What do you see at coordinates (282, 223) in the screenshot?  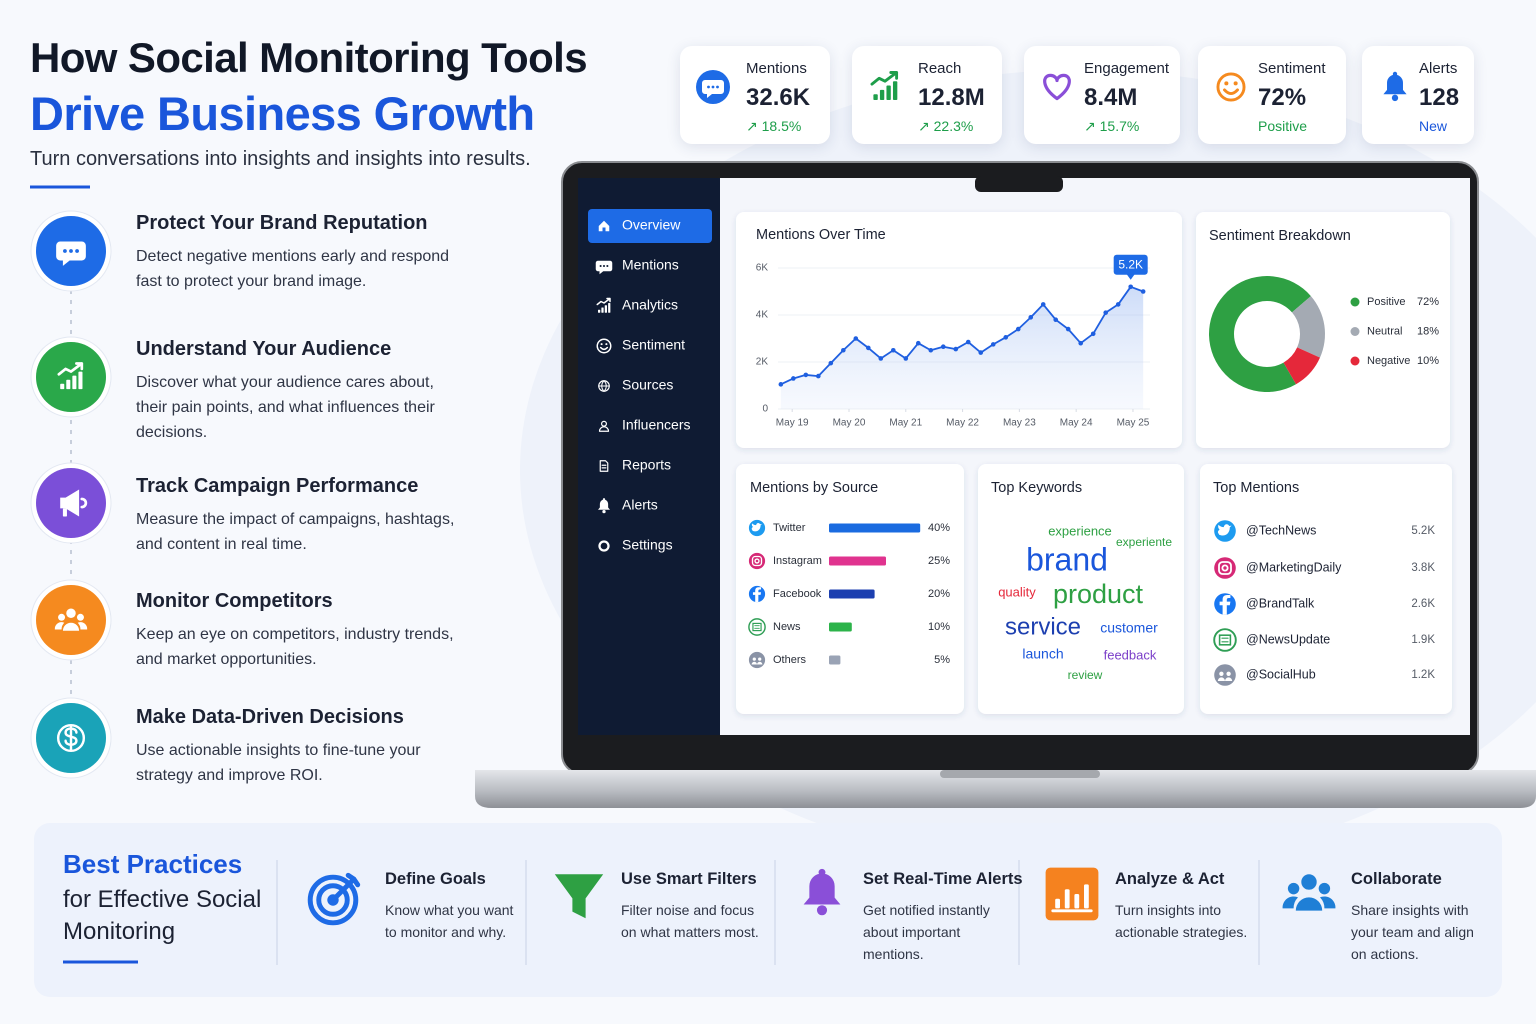 I see `benefit-title: Protect Your Brand Reputation` at bounding box center [282, 223].